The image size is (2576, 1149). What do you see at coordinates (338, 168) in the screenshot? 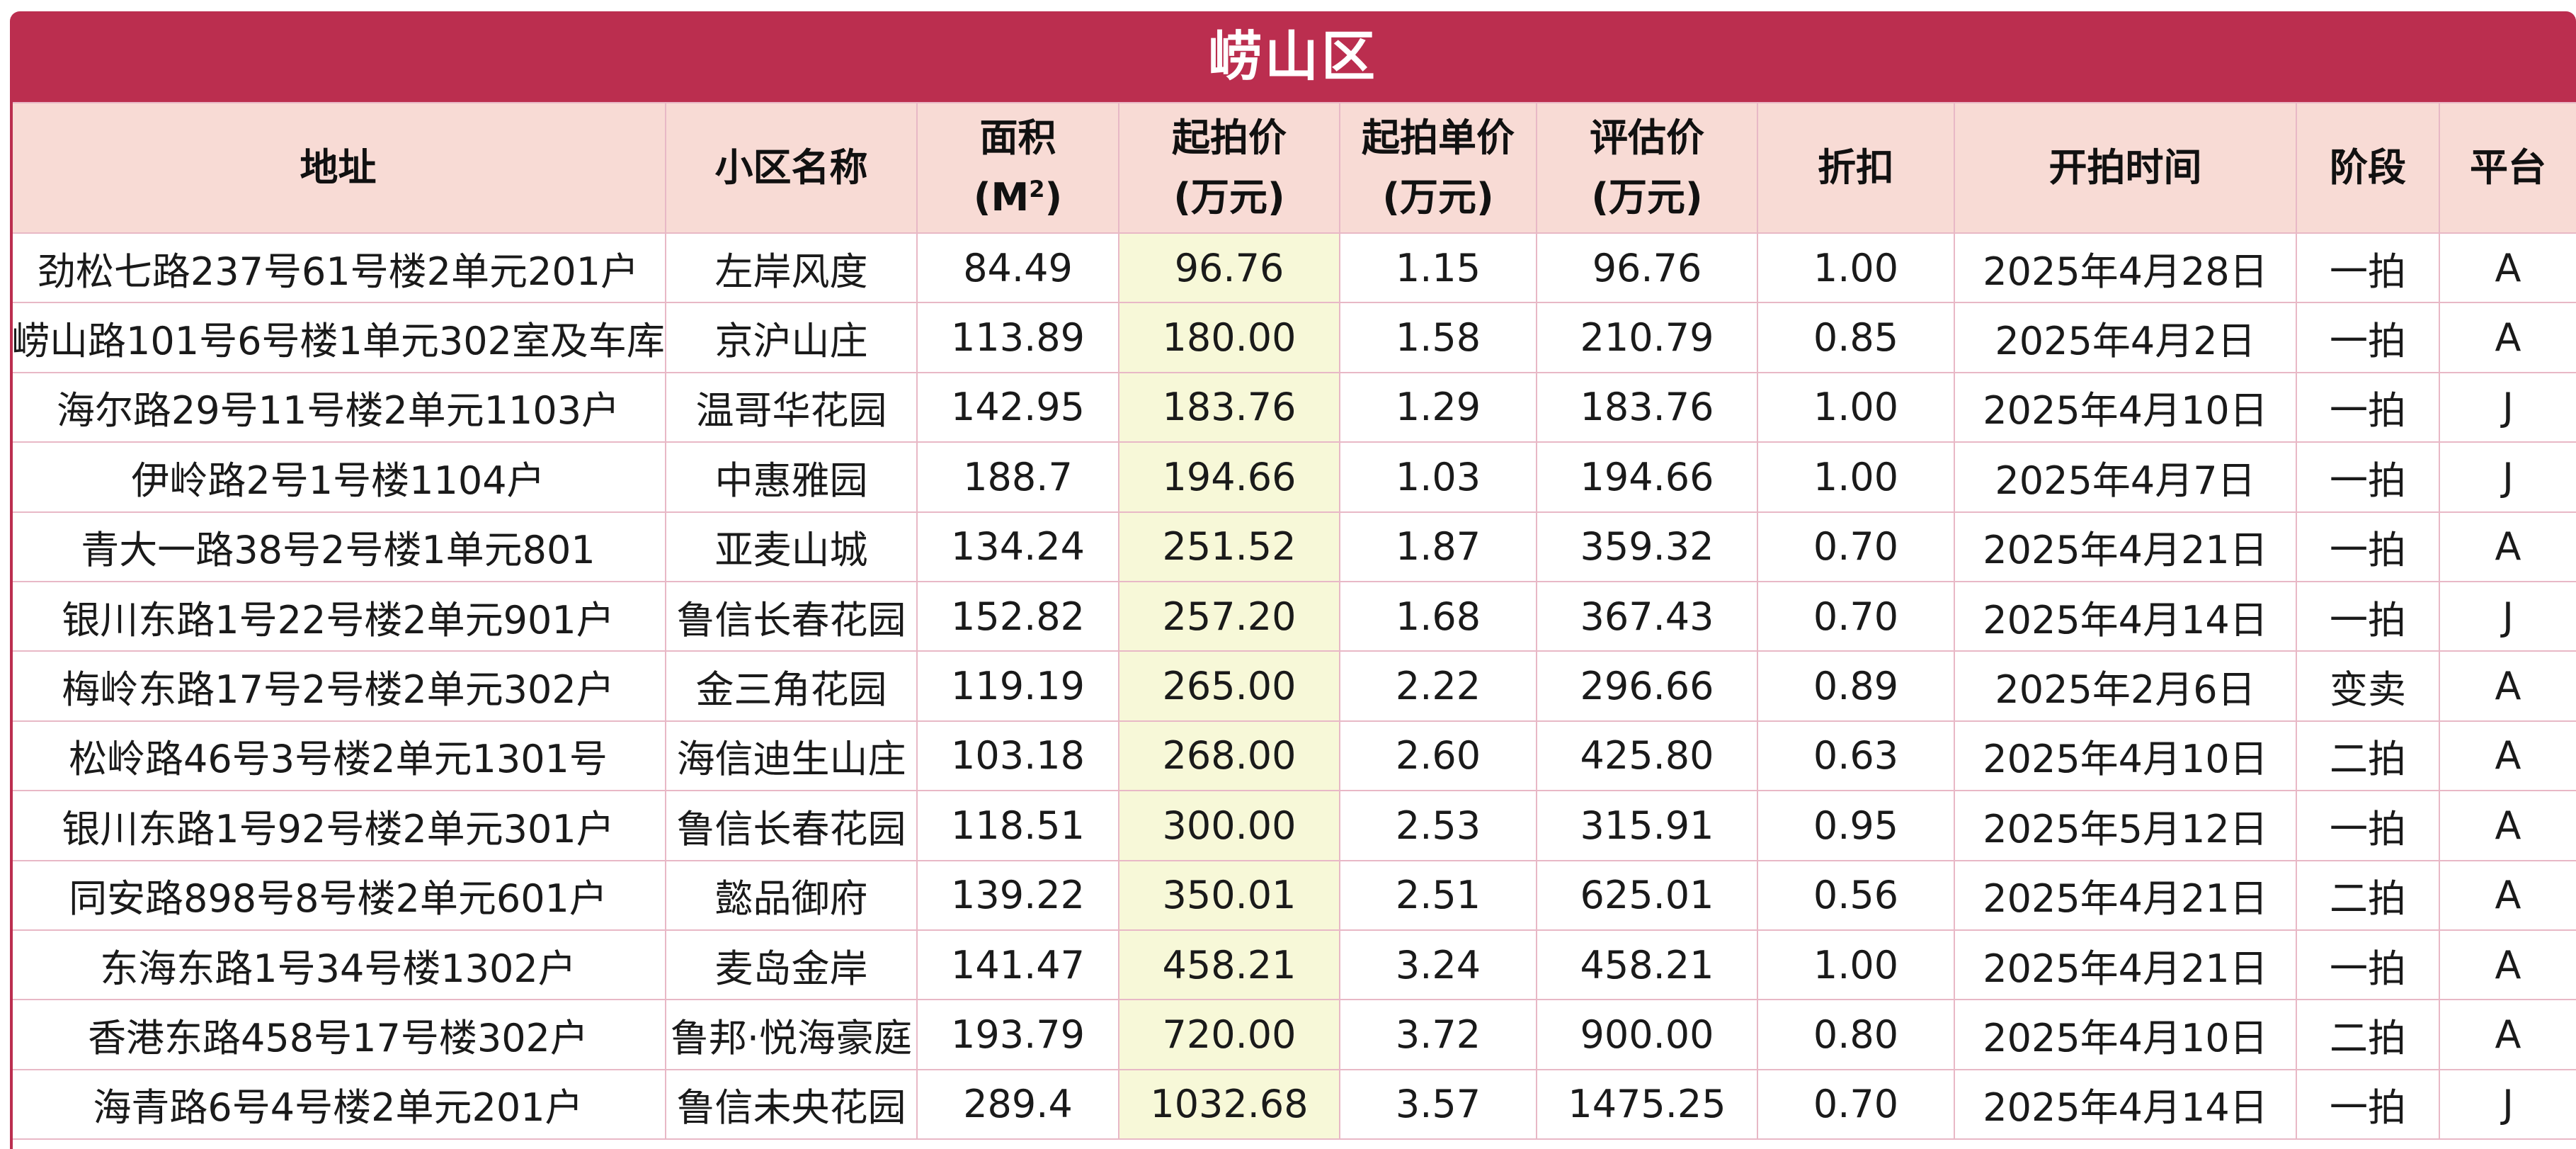
I see `header-address: 地址` at bounding box center [338, 168].